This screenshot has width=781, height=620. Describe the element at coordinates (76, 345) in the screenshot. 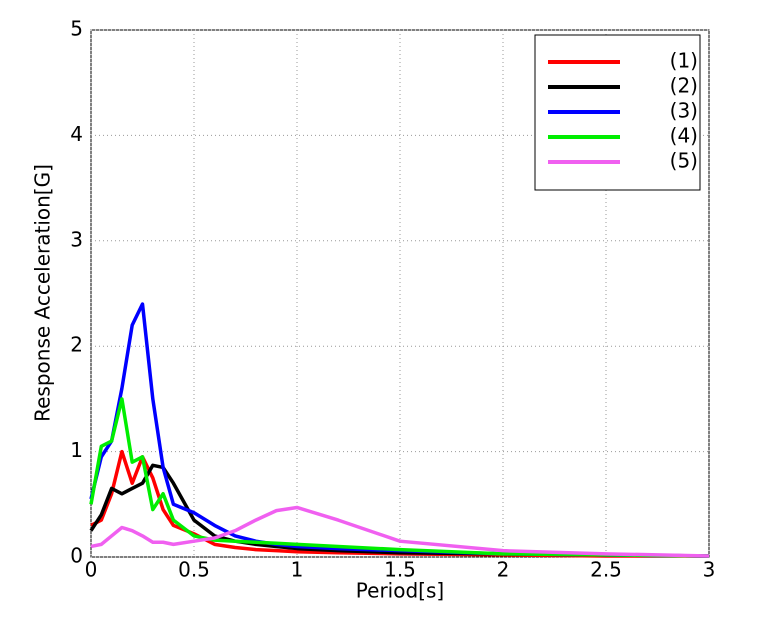

I see `y-tick-label: 2` at that location.